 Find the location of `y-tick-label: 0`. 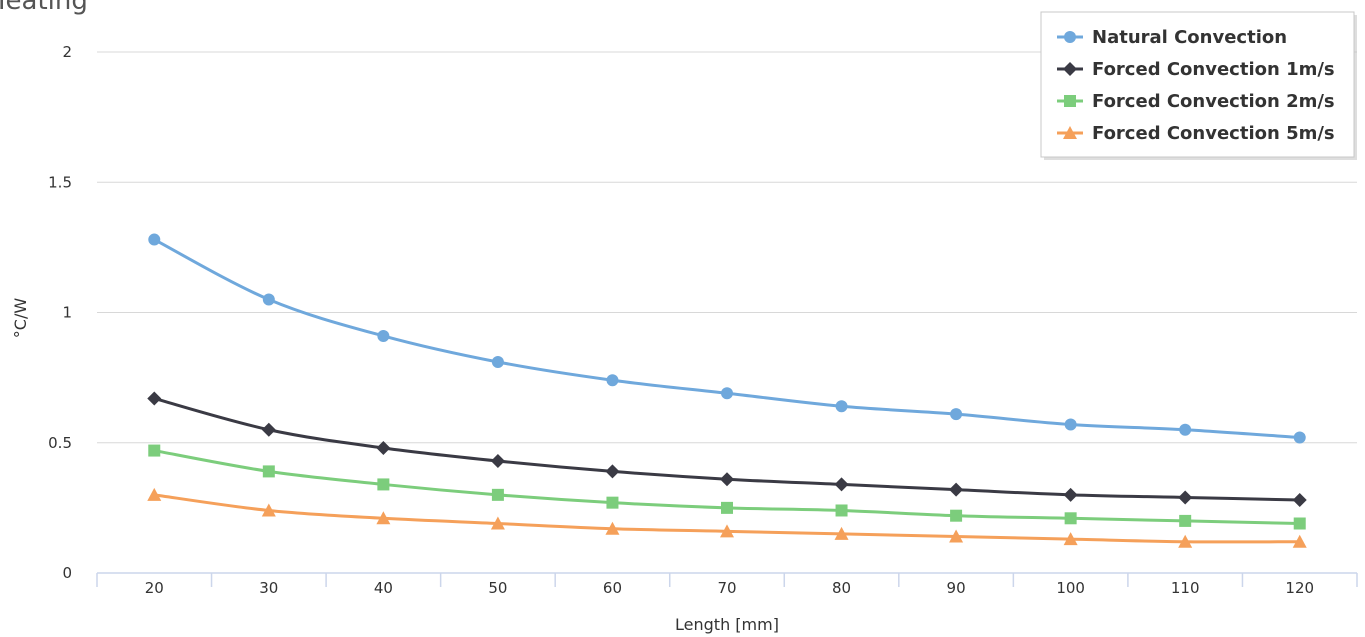

y-tick-label: 0 is located at coordinates (67, 573).